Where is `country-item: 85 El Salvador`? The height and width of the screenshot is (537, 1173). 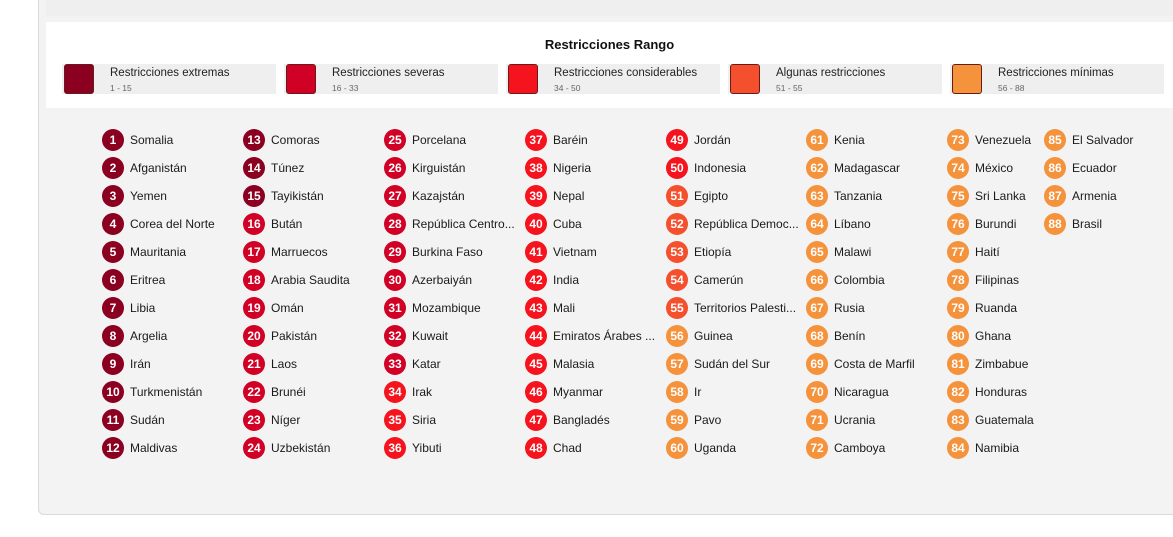
country-item: 85 El Salvador is located at coordinates (1108, 140).